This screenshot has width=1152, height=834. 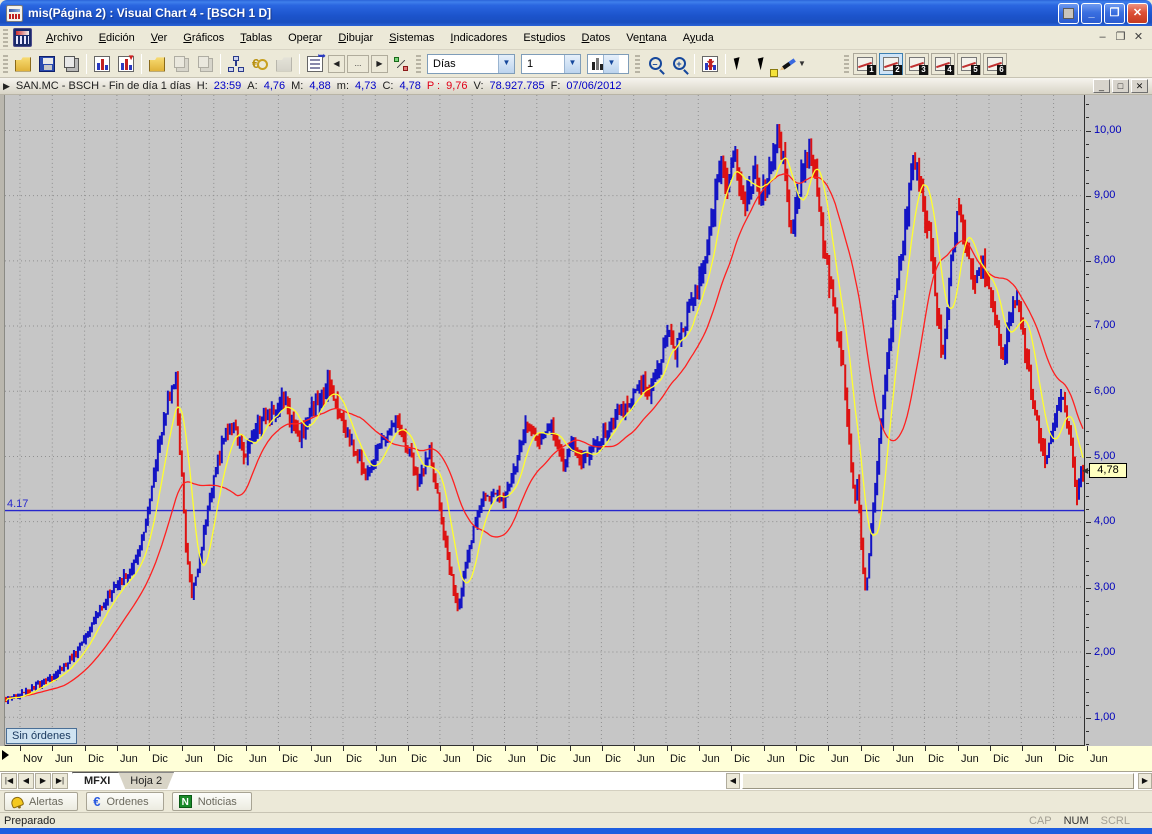 I want to click on chart-style-combobox: ▼, so click(x=608, y=63).